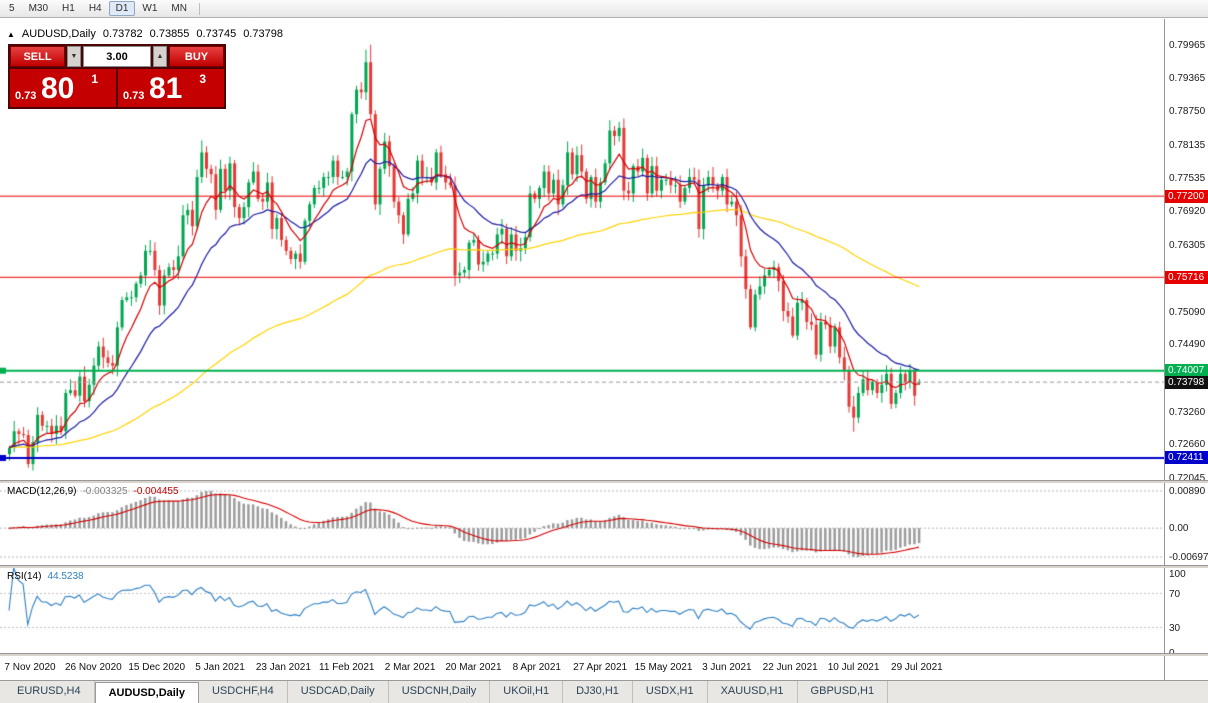 The width and height of the screenshot is (1208, 703). Describe the element at coordinates (150, 8) in the screenshot. I see `timeframe-button-w1: W1` at that location.